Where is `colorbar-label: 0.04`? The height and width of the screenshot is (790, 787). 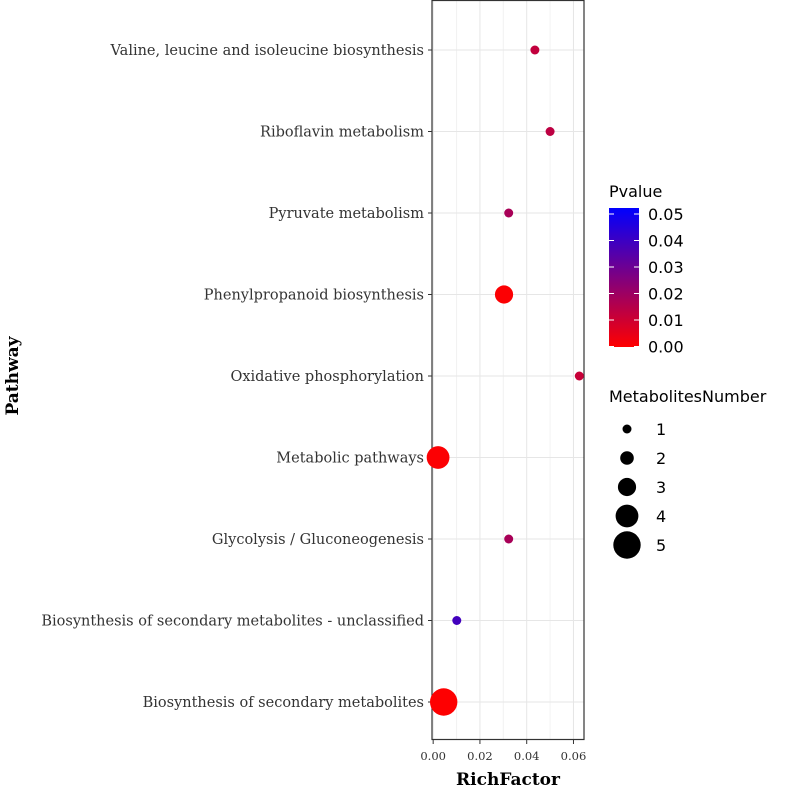 colorbar-label: 0.04 is located at coordinates (666, 241).